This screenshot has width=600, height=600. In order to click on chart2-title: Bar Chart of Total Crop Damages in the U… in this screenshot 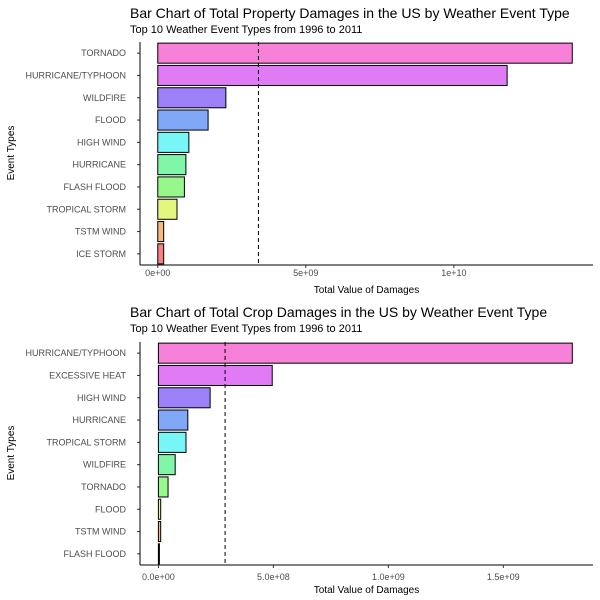, I will do `click(338, 312)`.